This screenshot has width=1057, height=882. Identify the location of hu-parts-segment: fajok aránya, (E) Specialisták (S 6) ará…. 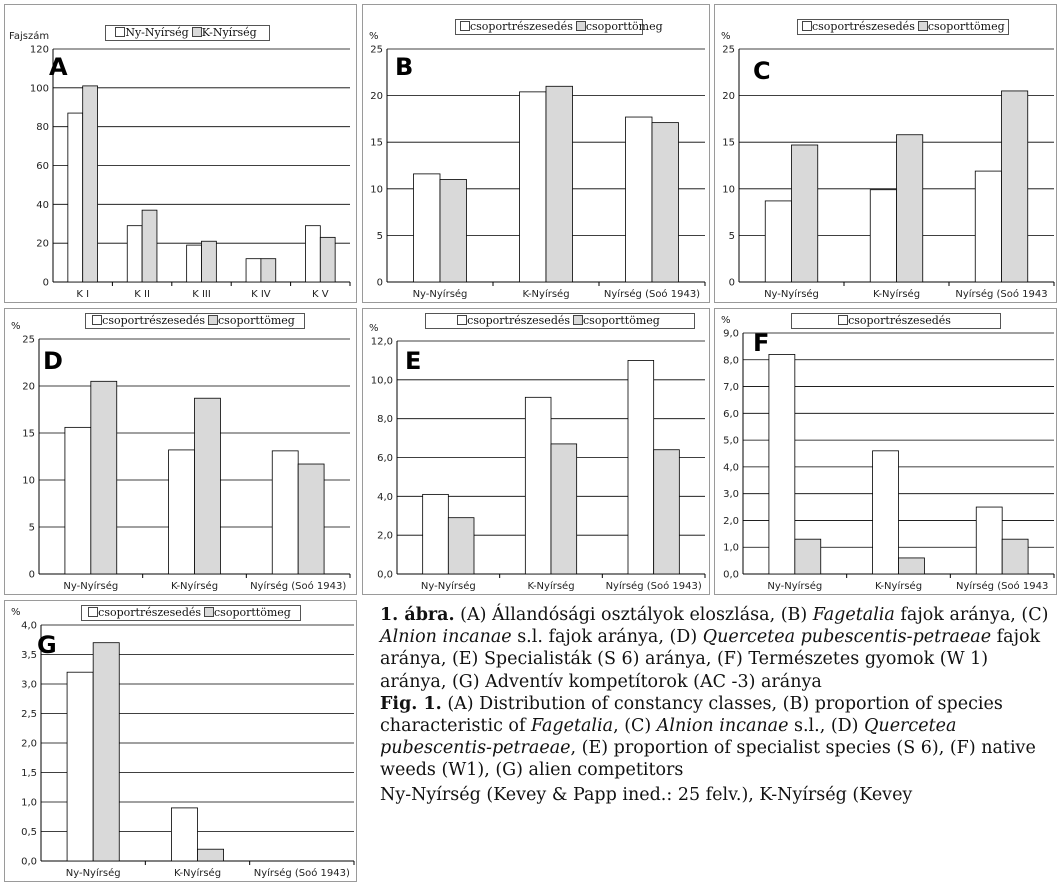
(710, 659).